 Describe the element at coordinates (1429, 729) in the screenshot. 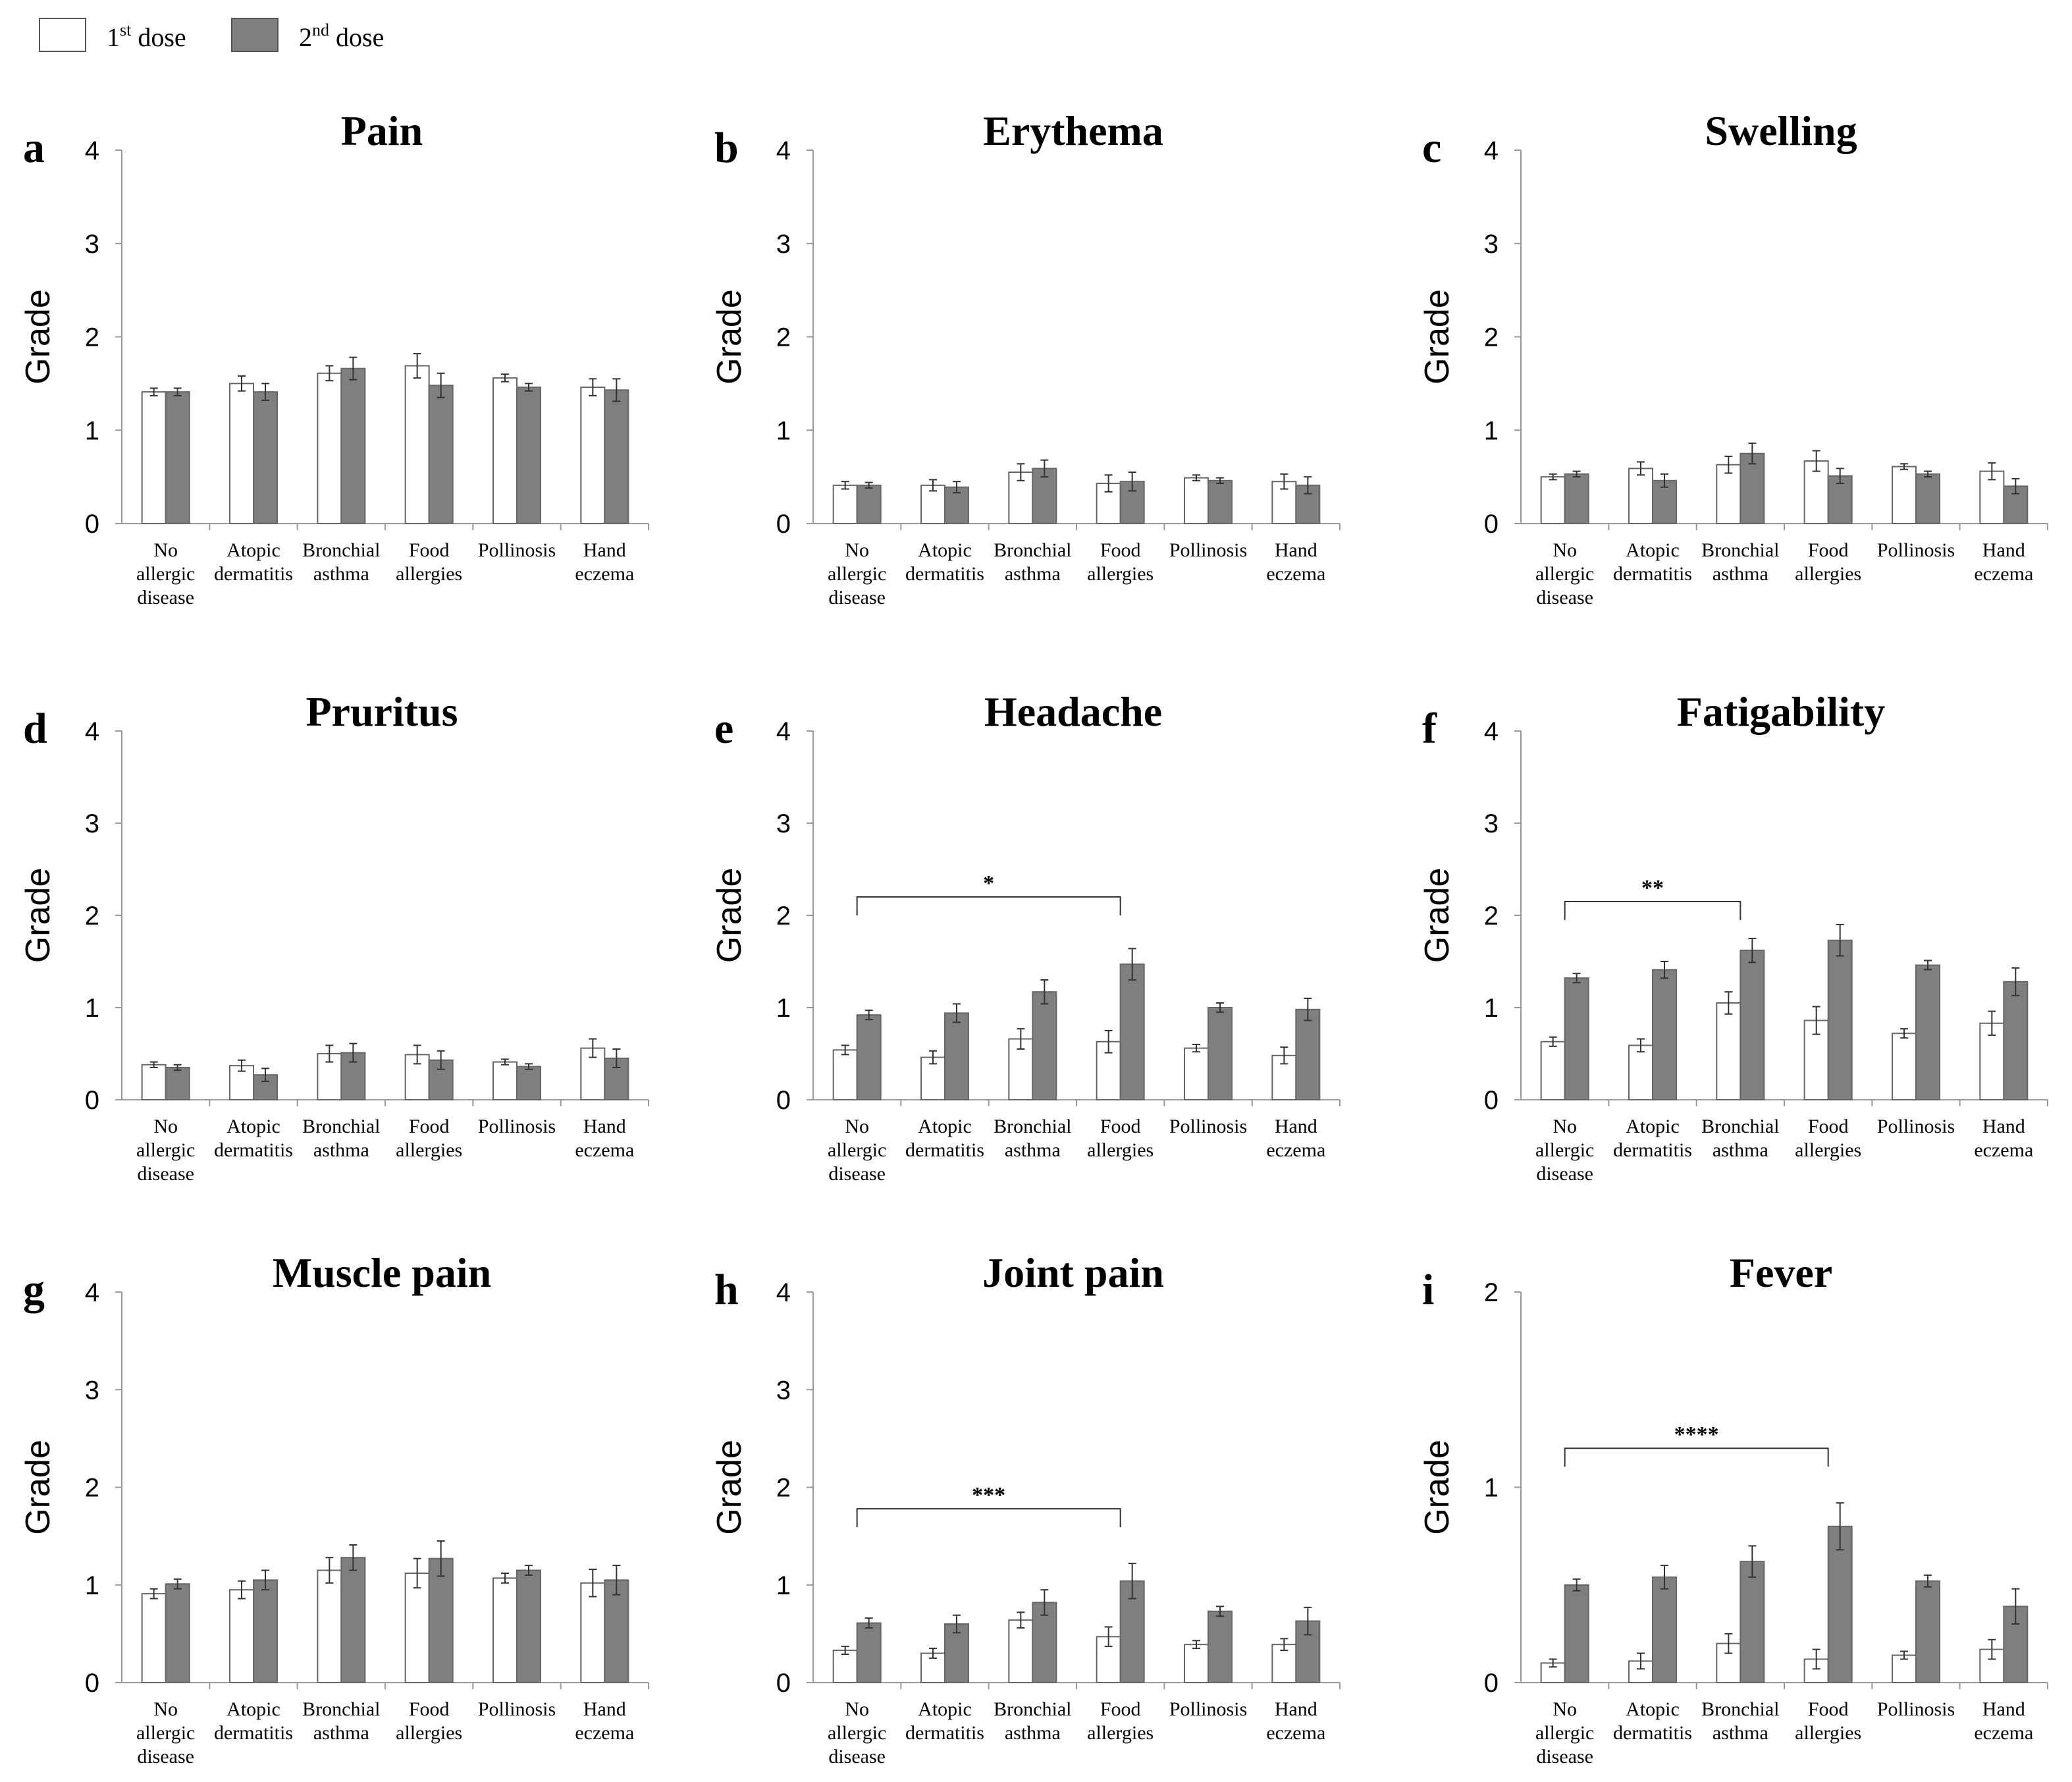

I see `panel-letter: f` at that location.